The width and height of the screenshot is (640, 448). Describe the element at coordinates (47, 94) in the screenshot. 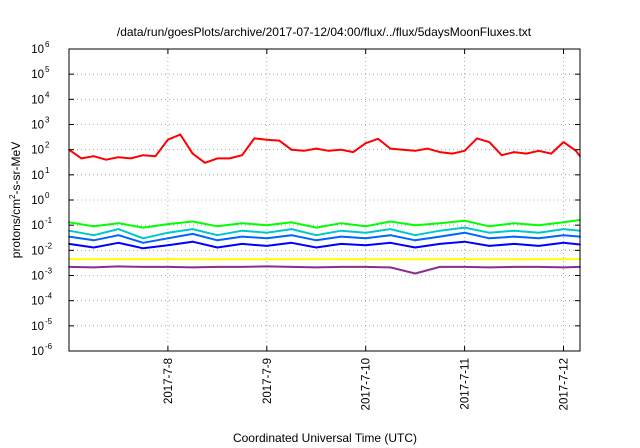

I see `y-tick-exp: 4` at that location.